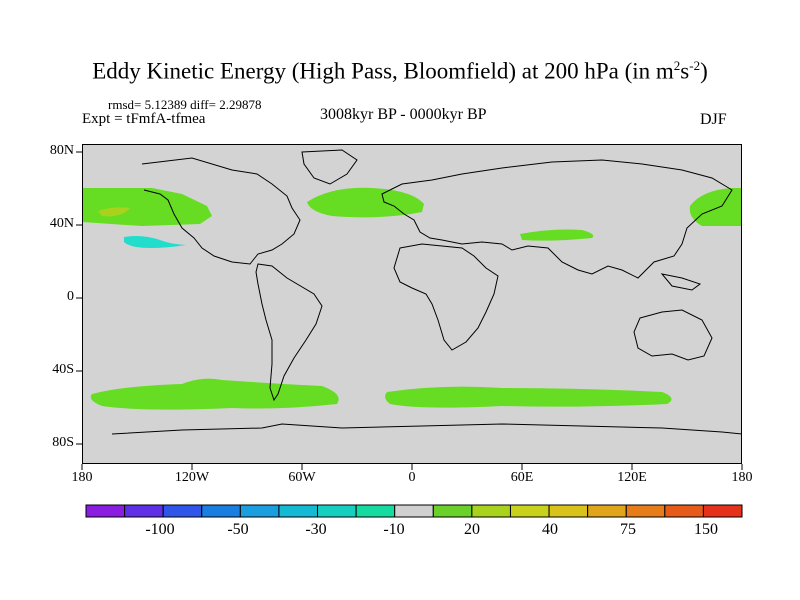 The height and width of the screenshot is (600, 800). What do you see at coordinates (394, 529) in the screenshot?
I see `colorbar-label: -10` at bounding box center [394, 529].